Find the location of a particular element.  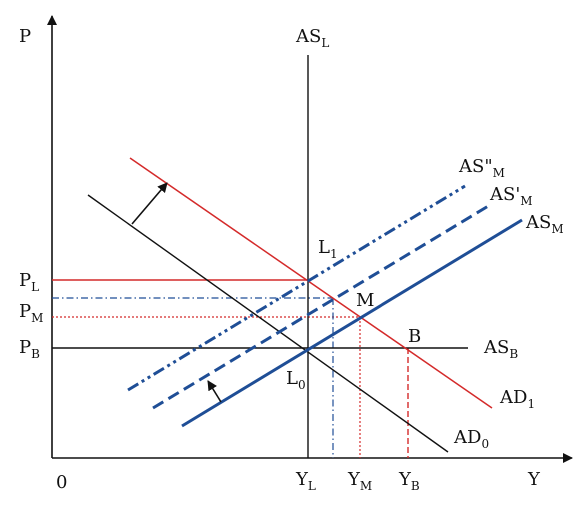

point-m-label: M is located at coordinates (365, 300).